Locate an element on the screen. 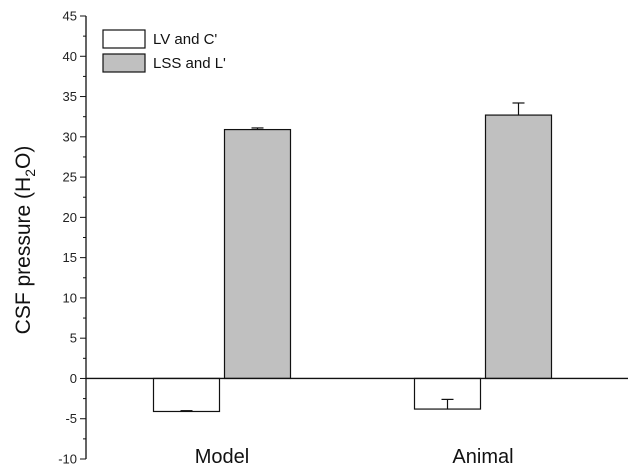 The height and width of the screenshot is (469, 628). y-tick-label: -5 is located at coordinates (71, 418).